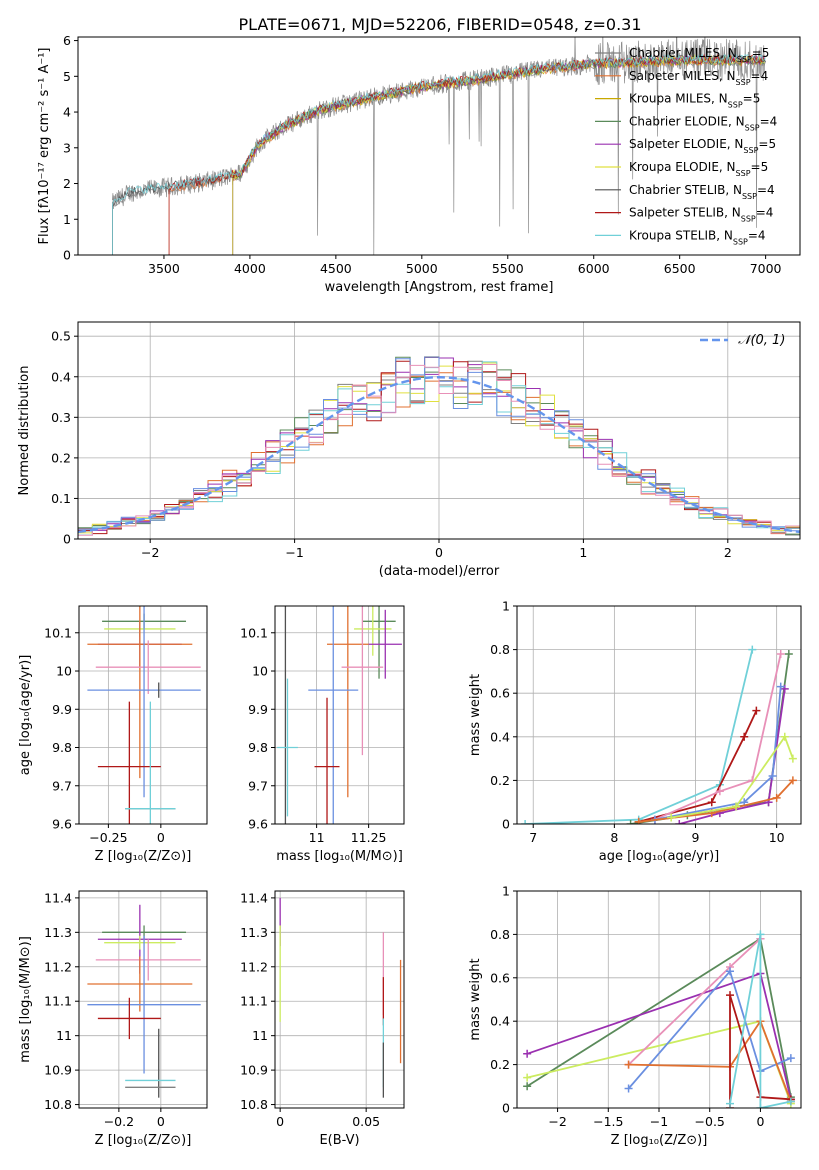 This screenshot has height=1170, width=819. What do you see at coordinates (61, 336) in the screenshot?
I see `y-tick-label: 0.5` at bounding box center [61, 336].